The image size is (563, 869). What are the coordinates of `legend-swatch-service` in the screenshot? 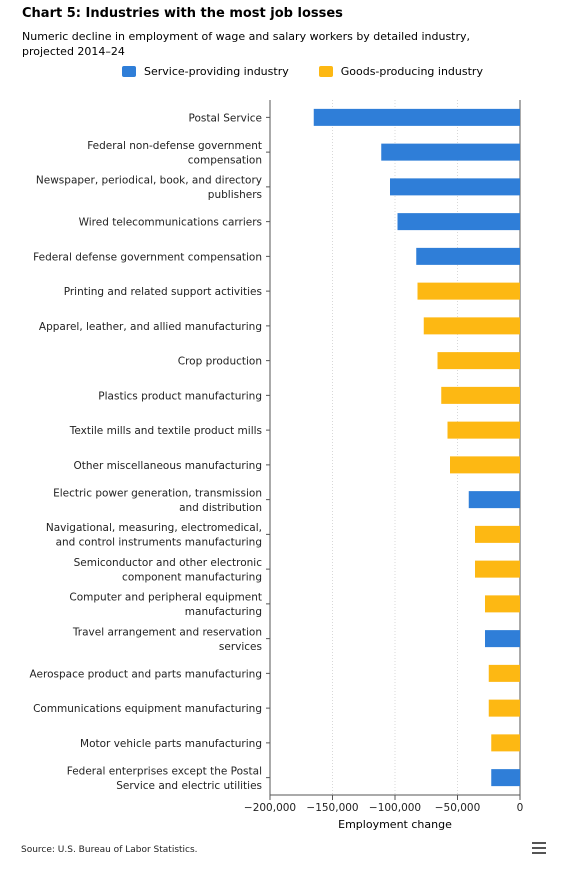 It's located at (129, 71).